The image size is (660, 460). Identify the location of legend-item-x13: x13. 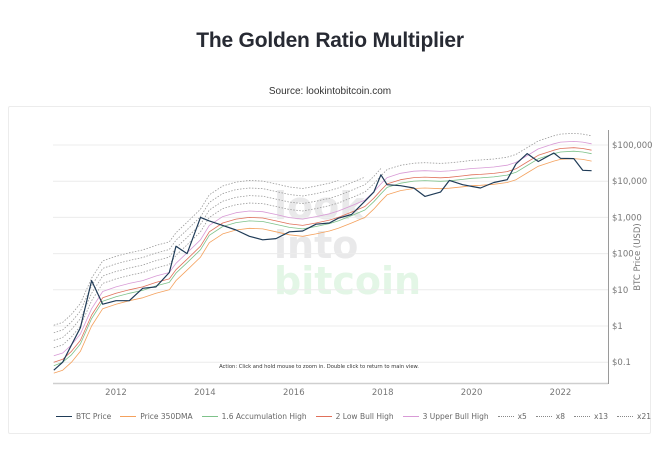
(591, 416).